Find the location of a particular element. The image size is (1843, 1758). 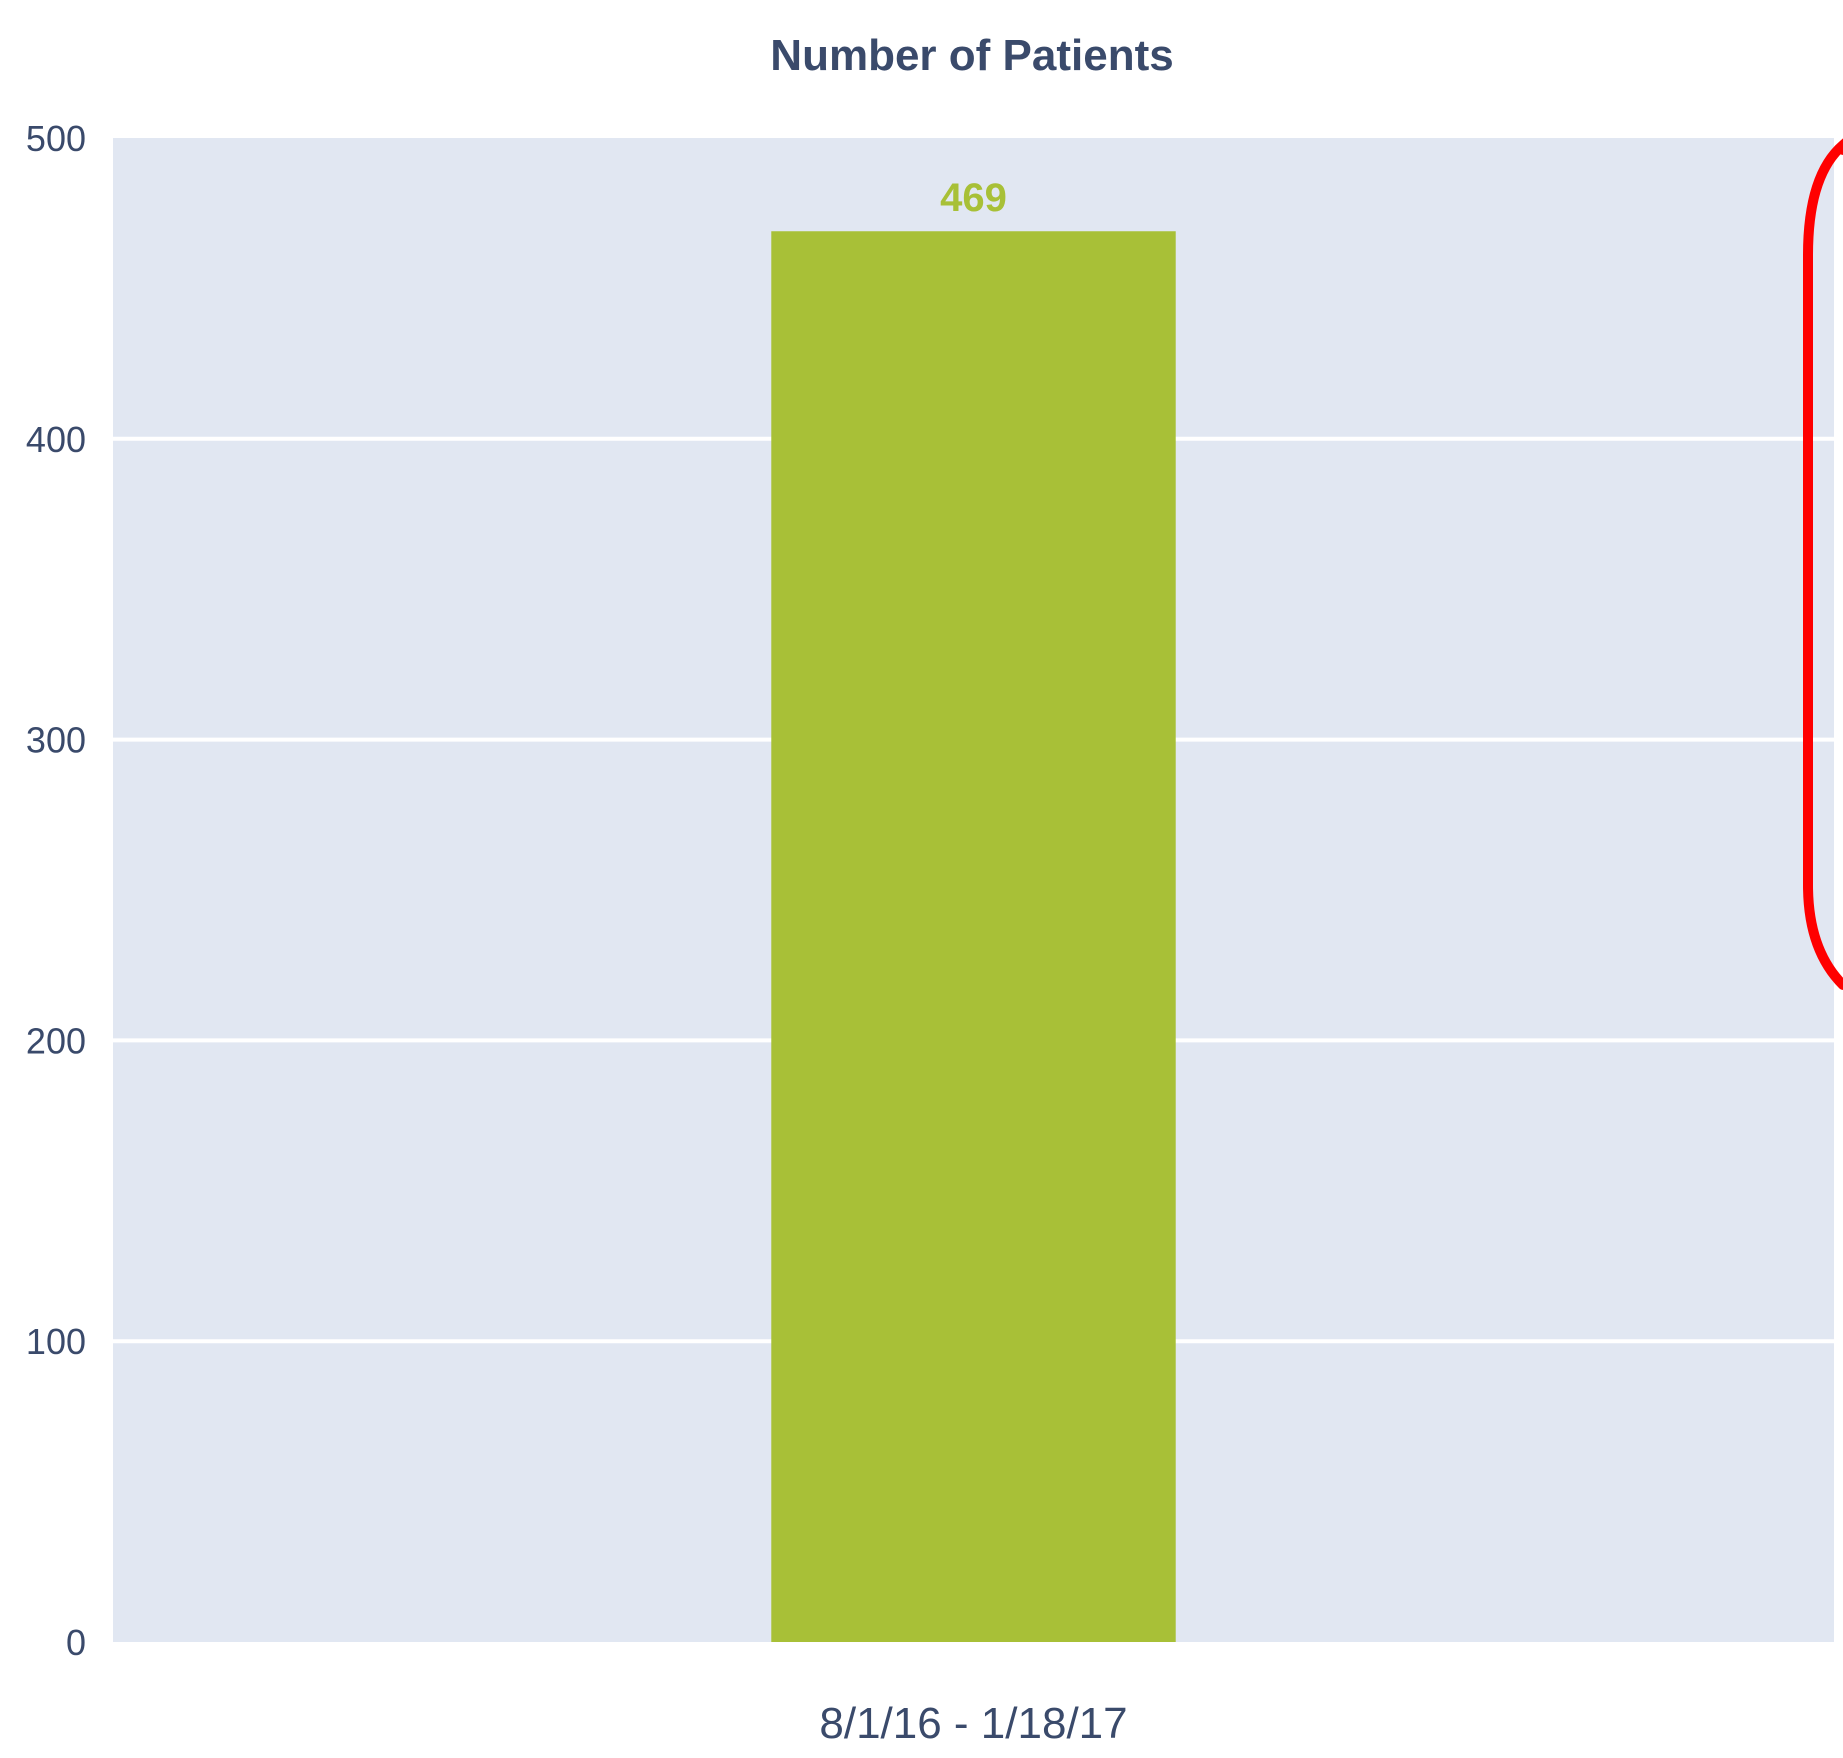

x-category-label: 8/1/16 - 1/18/17 is located at coordinates (973, 1723).